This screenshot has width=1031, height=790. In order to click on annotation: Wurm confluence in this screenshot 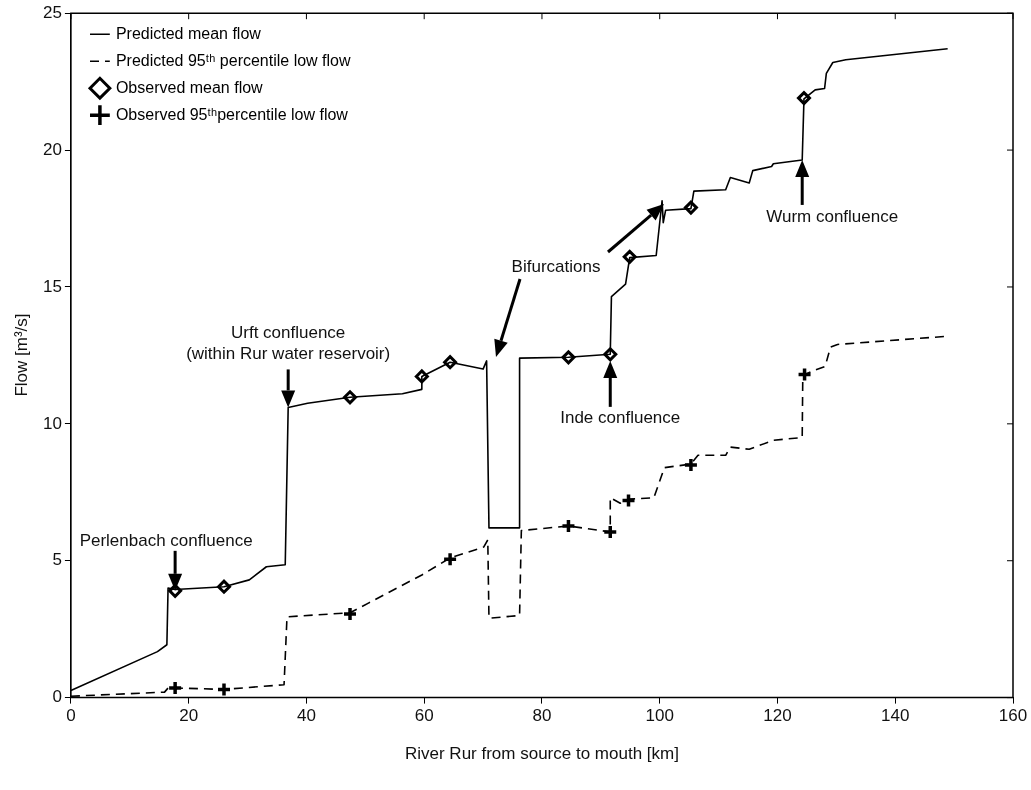, I will do `click(832, 216)`.